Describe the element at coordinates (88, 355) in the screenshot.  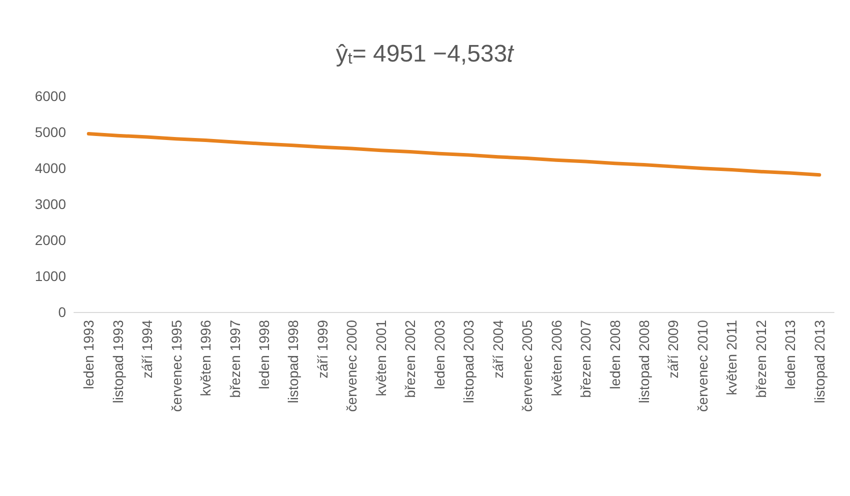
I see `x-tick-label: leden 1993` at that location.